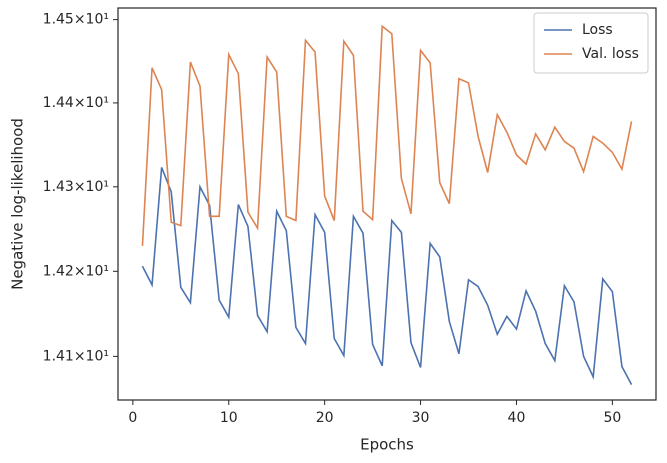  I want to click on x-tick-label: 20, so click(325, 418).